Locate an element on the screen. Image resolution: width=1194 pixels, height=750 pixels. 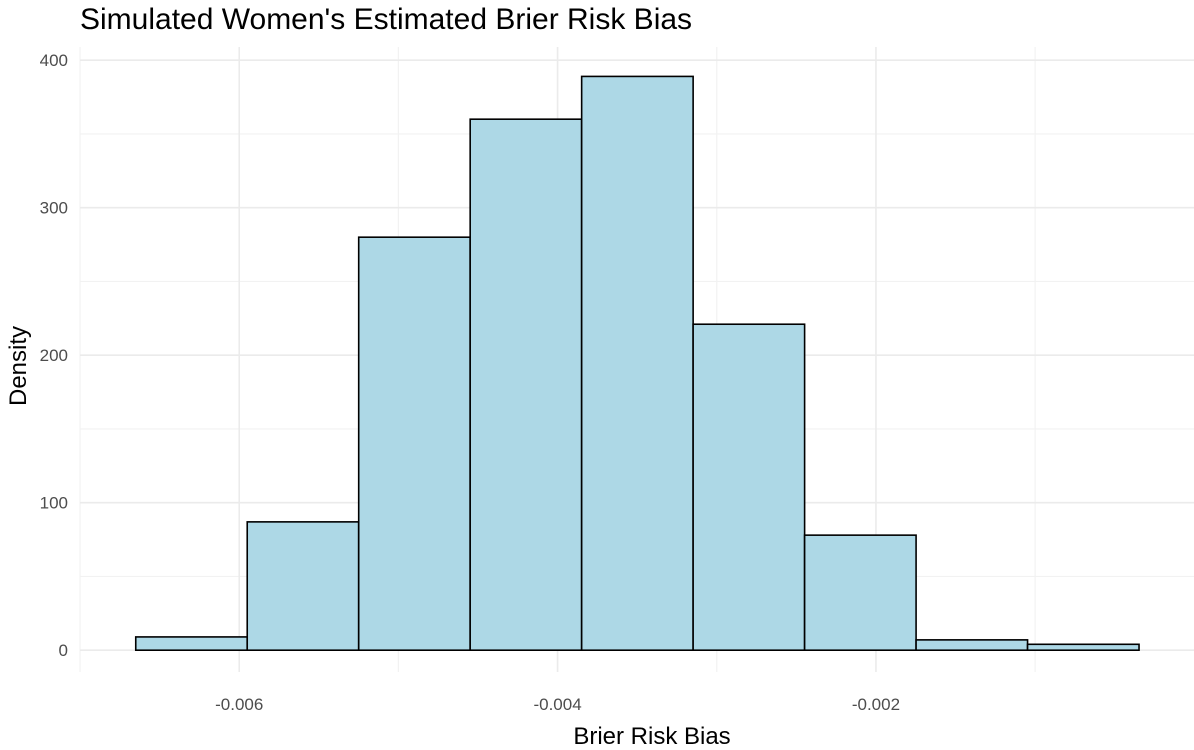
y-tick-label: 400 is located at coordinates (54, 60).